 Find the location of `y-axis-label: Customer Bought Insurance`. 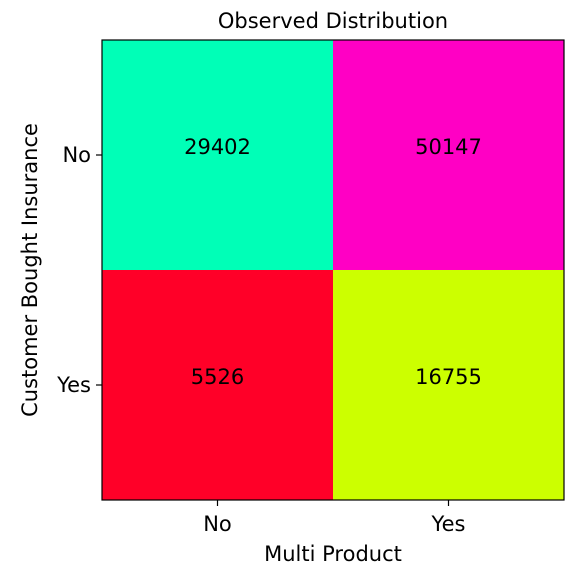

y-axis-label: Customer Bought Insurance is located at coordinates (30, 270).